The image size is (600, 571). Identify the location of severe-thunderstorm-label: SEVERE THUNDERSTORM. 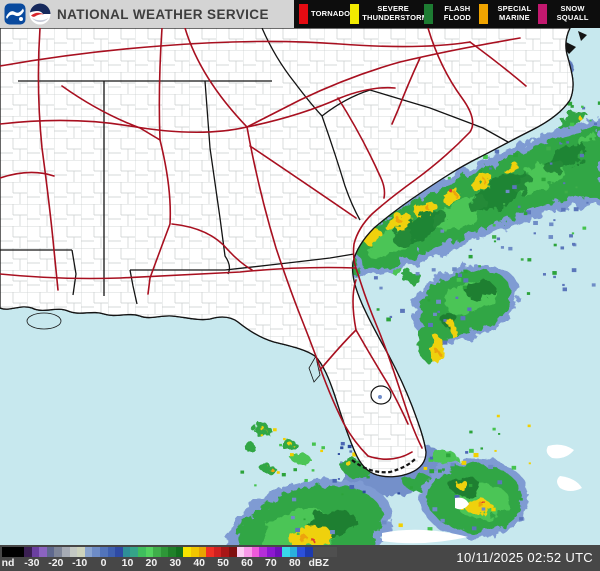
(395, 13).